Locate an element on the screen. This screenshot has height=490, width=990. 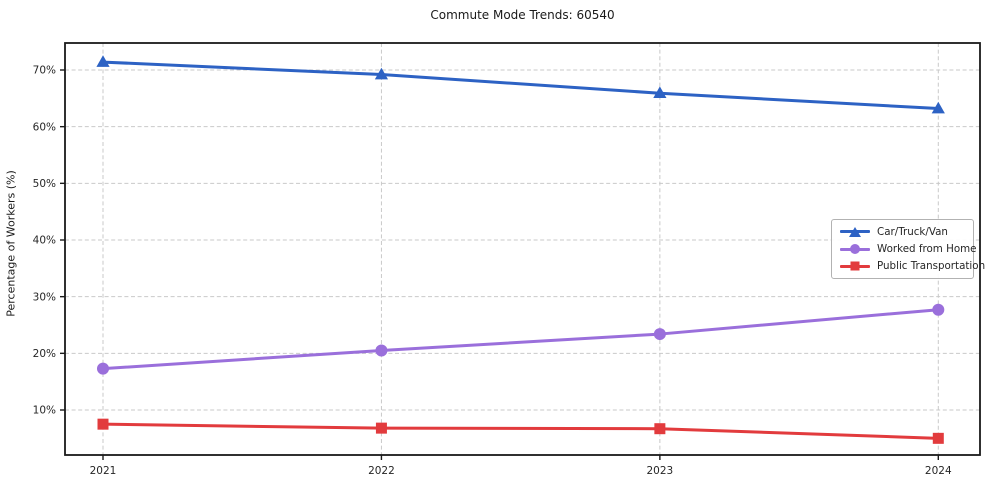
svg-text: 2023 is located at coordinates (659, 471).